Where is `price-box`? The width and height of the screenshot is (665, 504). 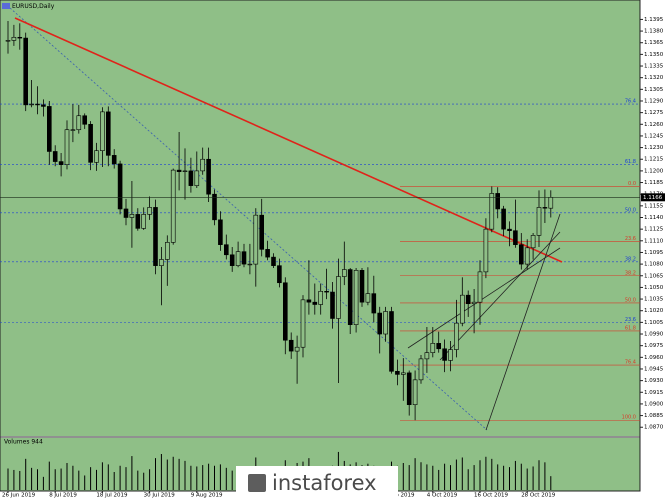
price-box is located at coordinates (653, 197).